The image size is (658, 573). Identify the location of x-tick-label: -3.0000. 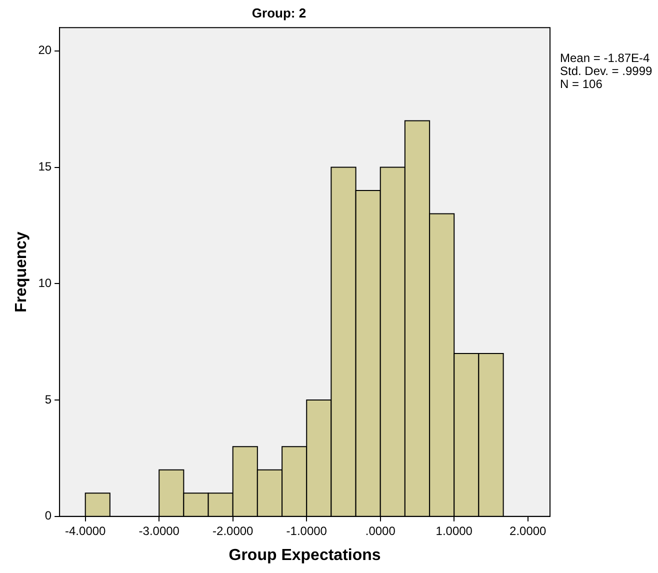
(159, 531).